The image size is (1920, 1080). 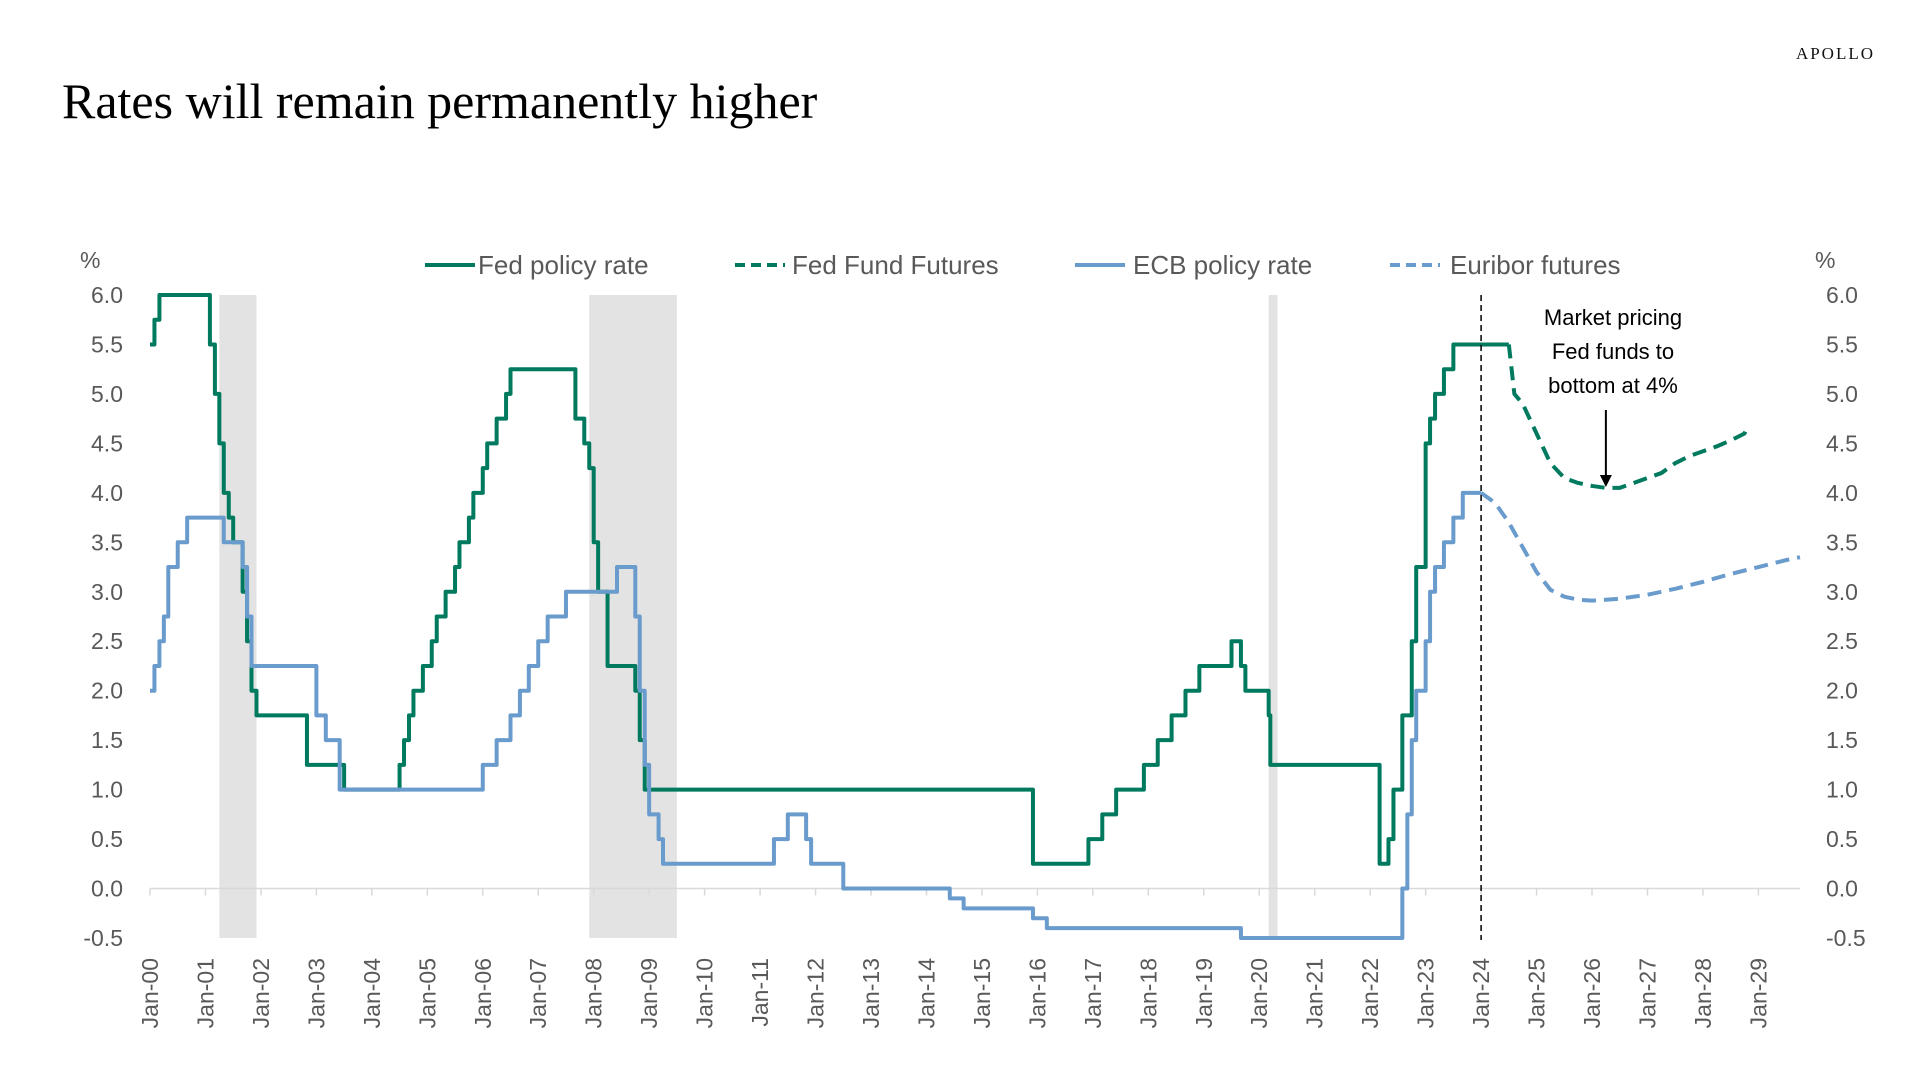 I want to click on y-tick-label-right: -0.5, so click(x=1846, y=938).